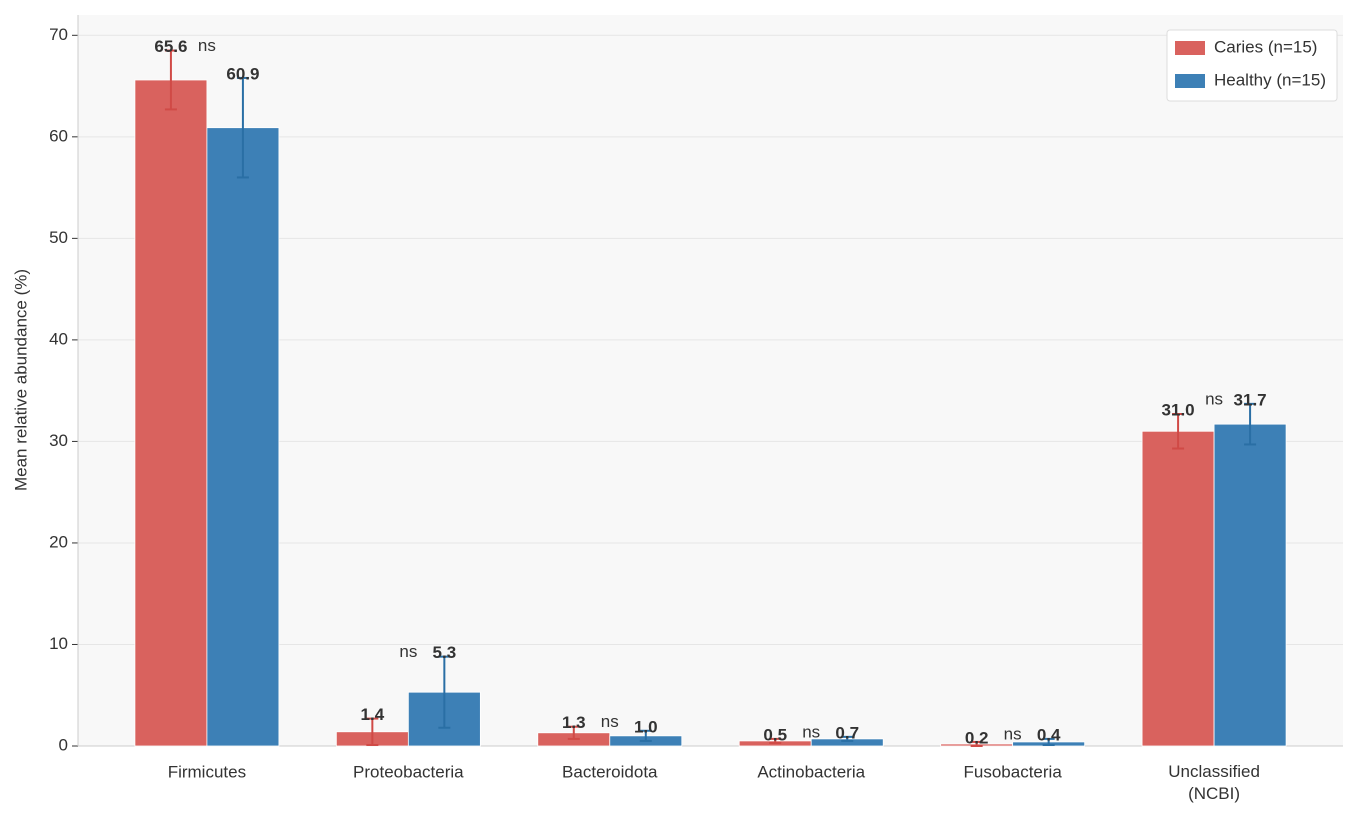 Image resolution: width=1359 pixels, height=823 pixels. What do you see at coordinates (1013, 771) in the screenshot?
I see `x-tick-label: Fusobacteria` at bounding box center [1013, 771].